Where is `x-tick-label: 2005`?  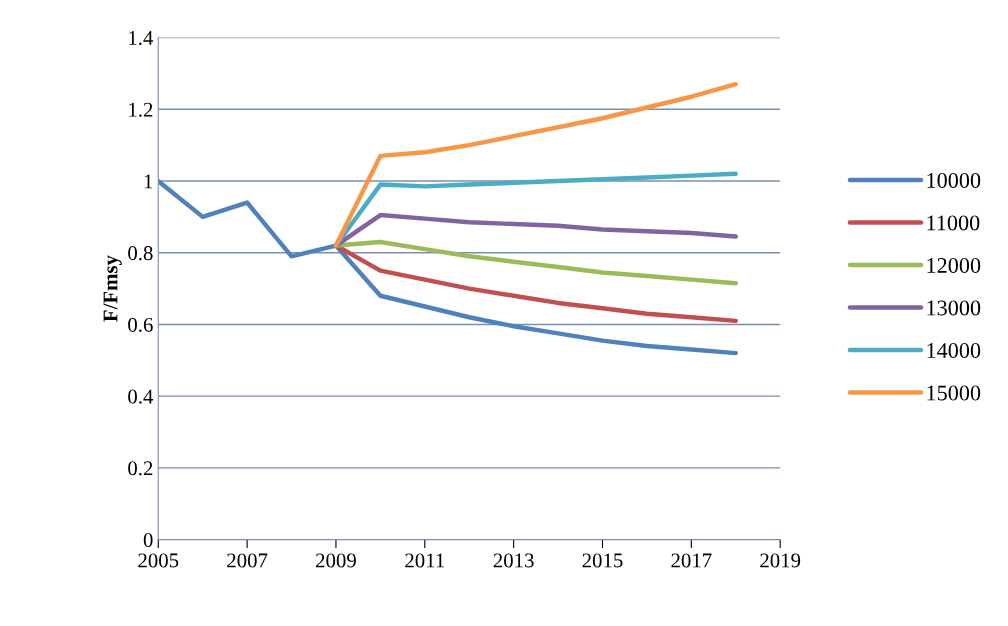 x-tick-label: 2005 is located at coordinates (158, 560).